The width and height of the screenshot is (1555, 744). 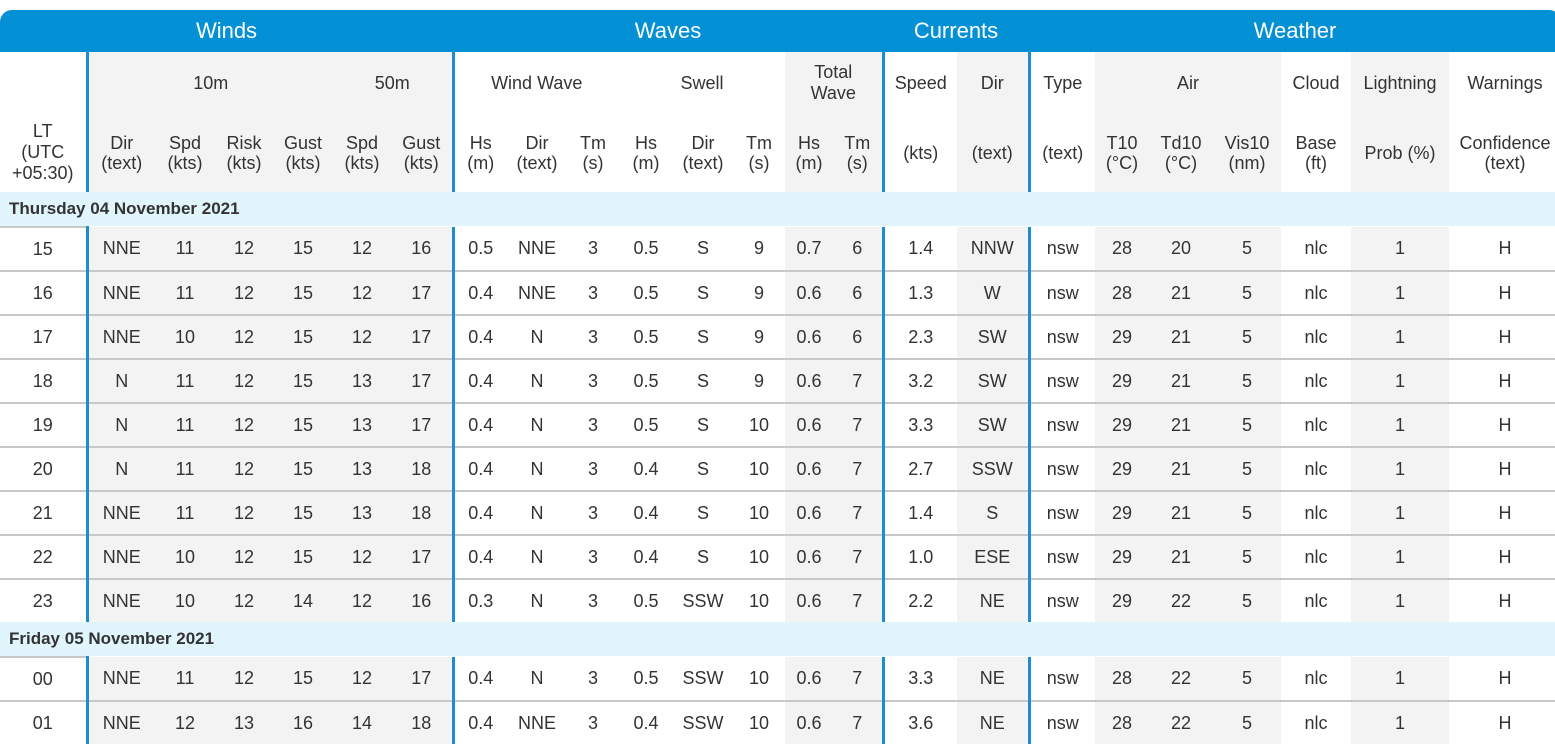 What do you see at coordinates (120, 153) in the screenshot?
I see `unit-header: Dir (text)` at bounding box center [120, 153].